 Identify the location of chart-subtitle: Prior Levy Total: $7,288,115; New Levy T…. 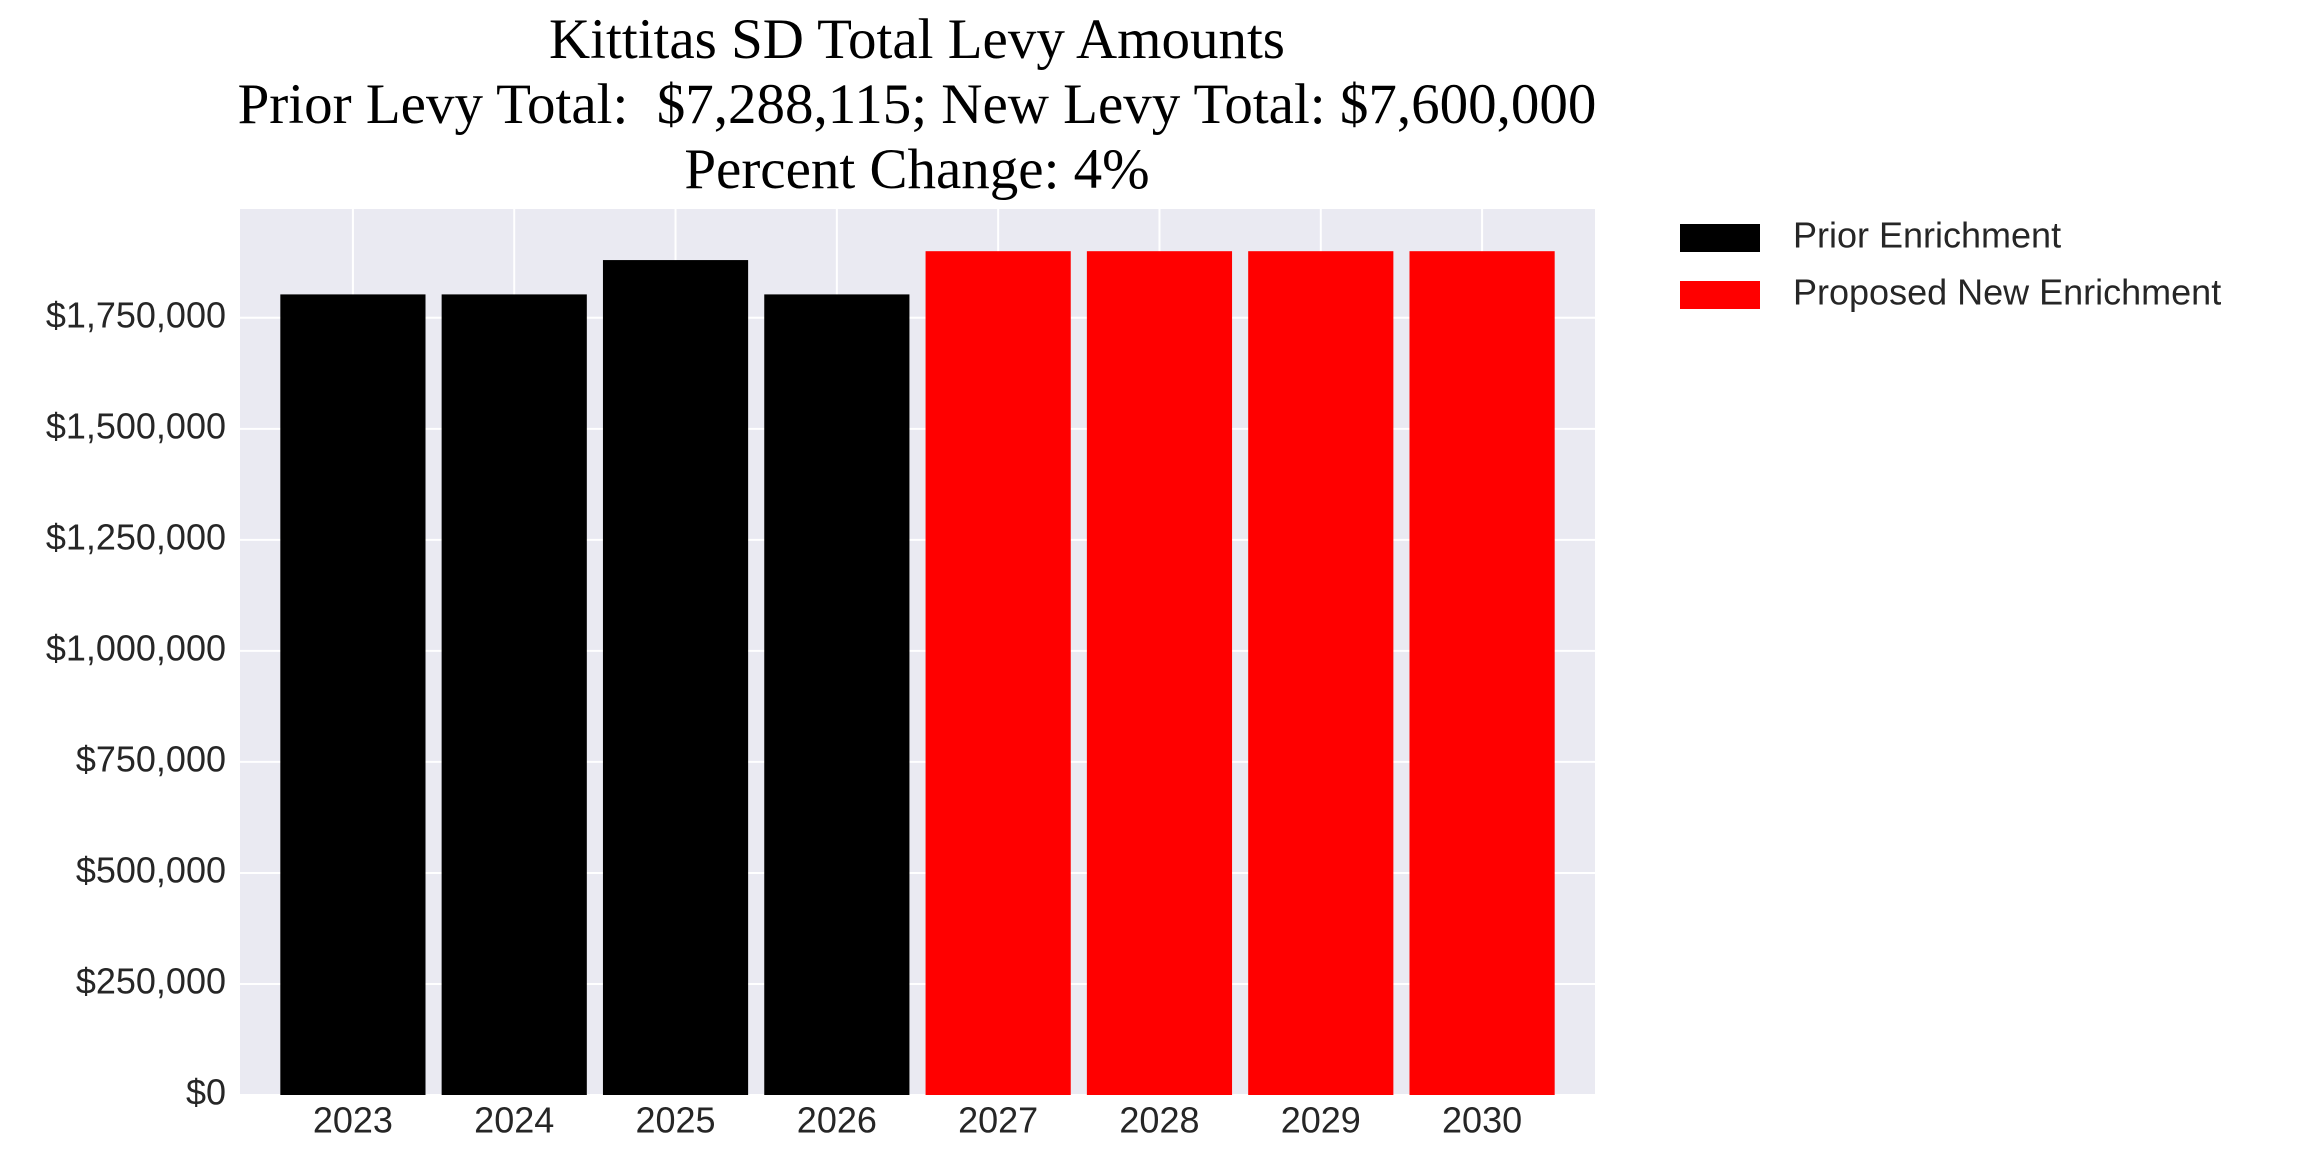
(917, 104).